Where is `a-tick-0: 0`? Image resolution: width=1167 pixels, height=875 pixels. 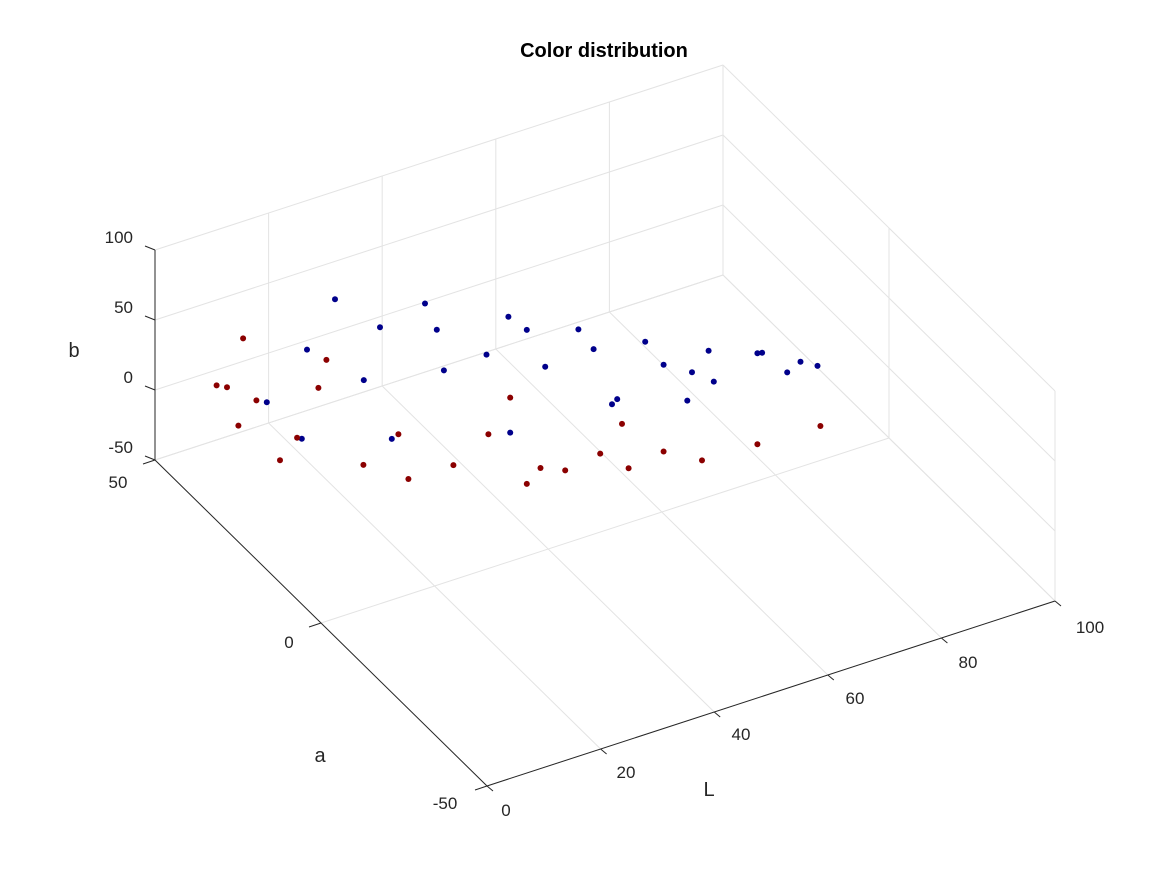 a-tick-0: 0 is located at coordinates (288, 642).